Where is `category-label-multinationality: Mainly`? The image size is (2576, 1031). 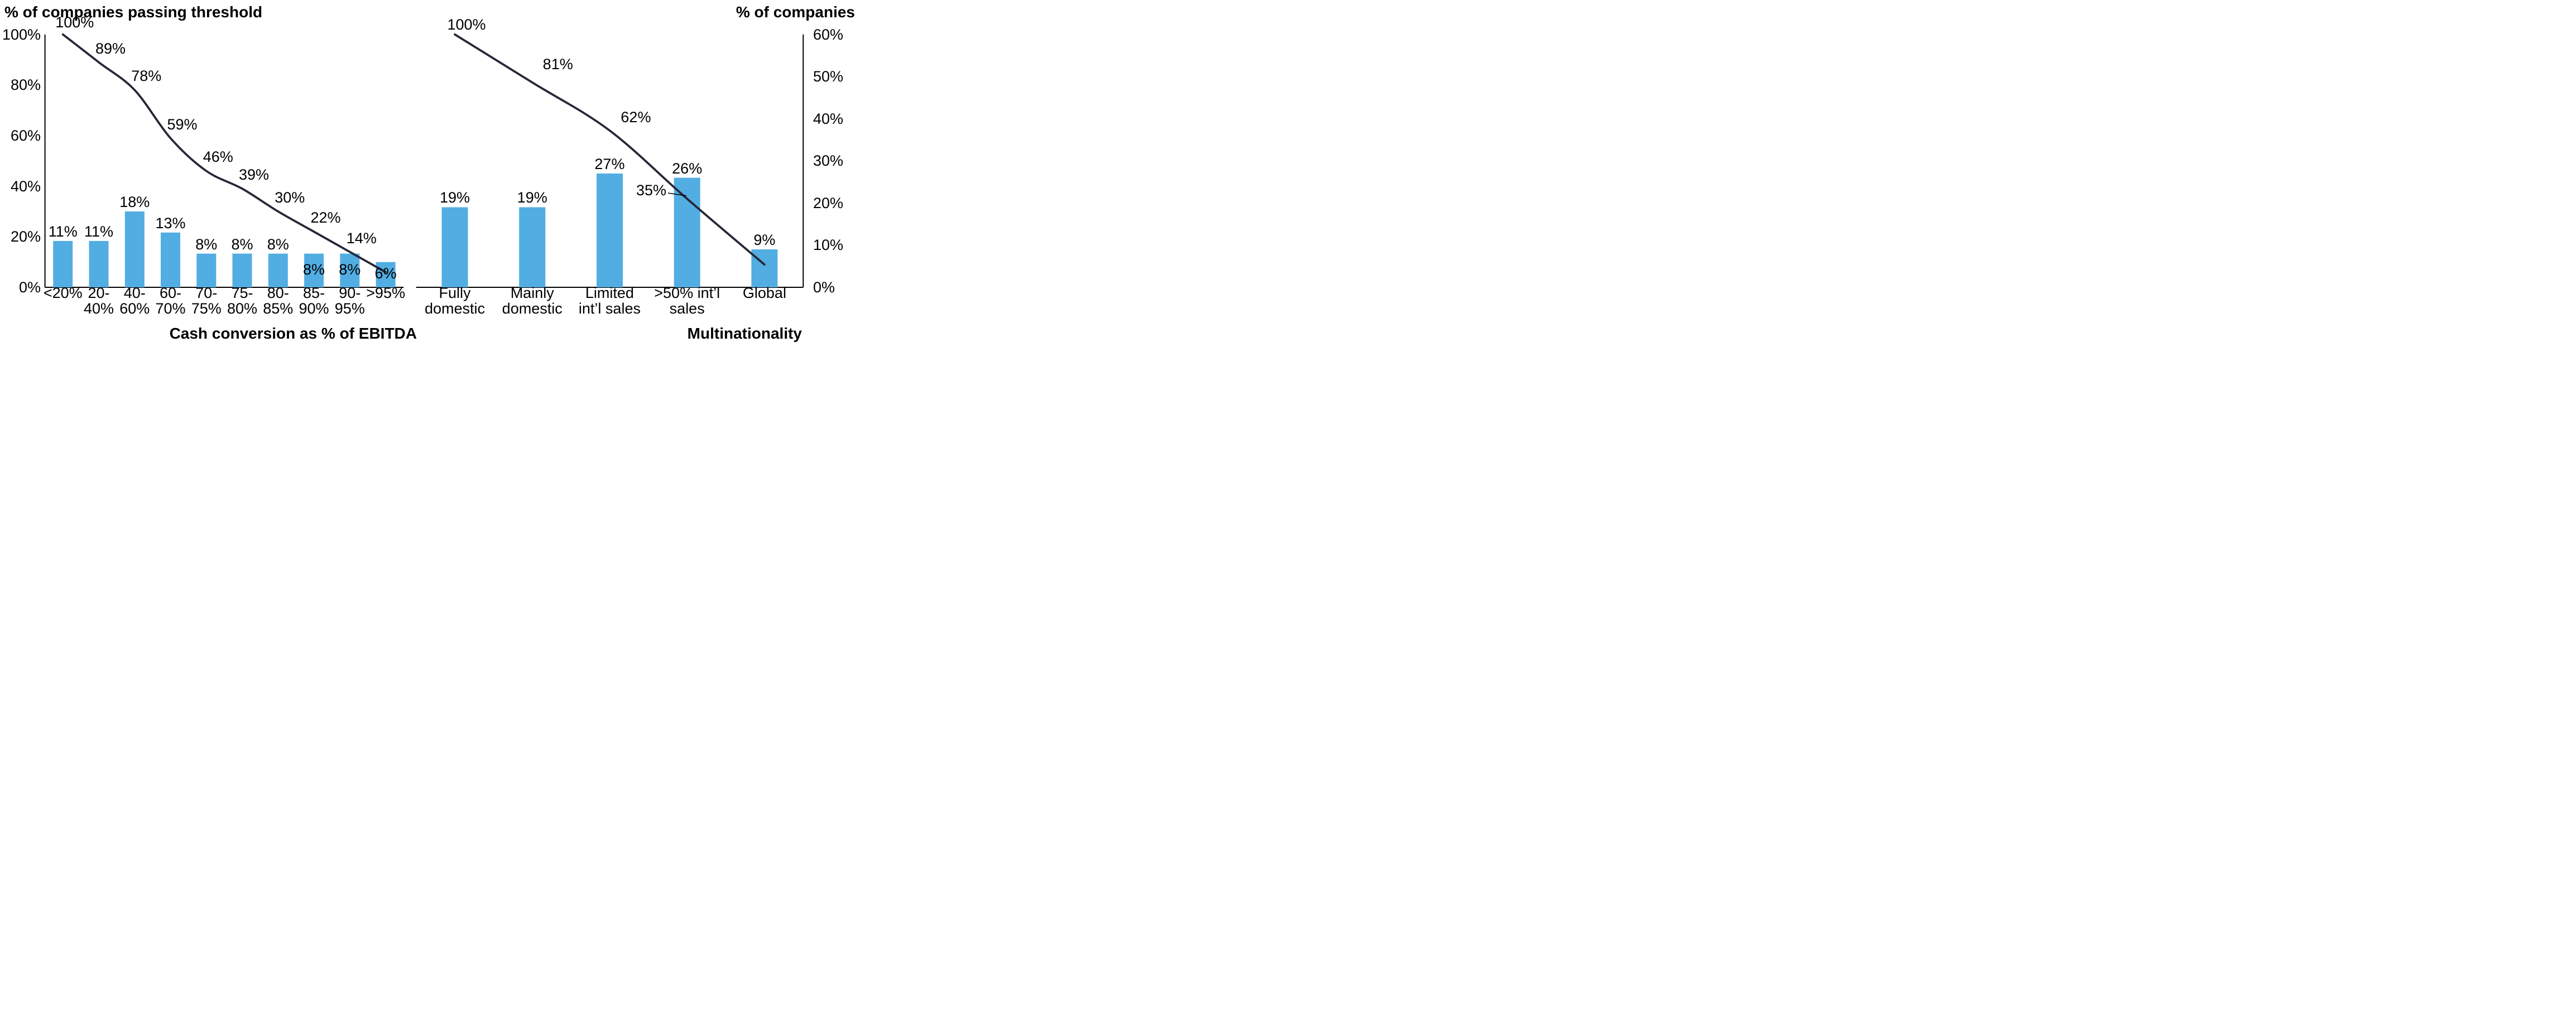 category-label-multinationality: Mainly is located at coordinates (532, 292).